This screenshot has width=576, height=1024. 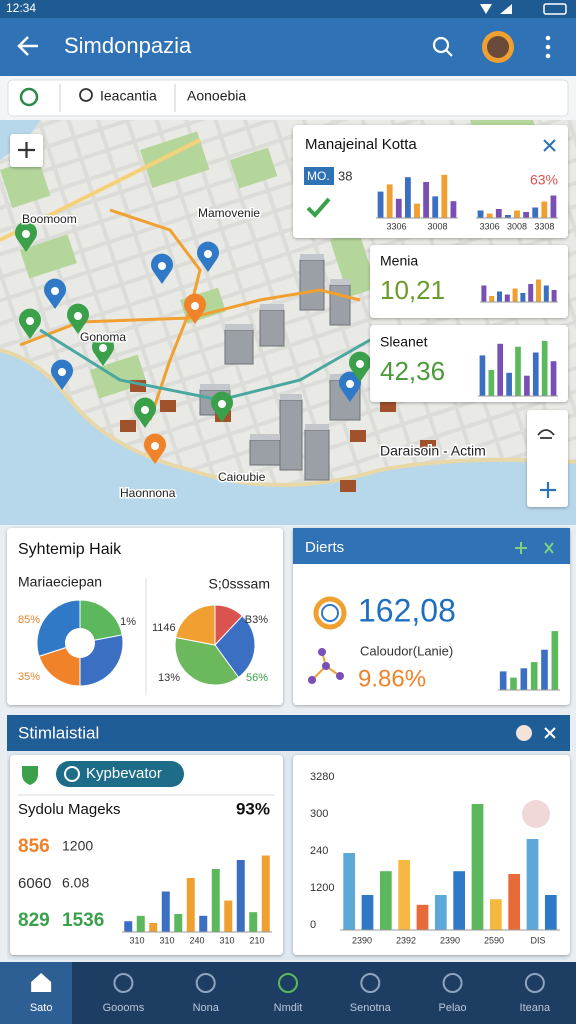 I want to click on search-icon, so click(x=86, y=95).